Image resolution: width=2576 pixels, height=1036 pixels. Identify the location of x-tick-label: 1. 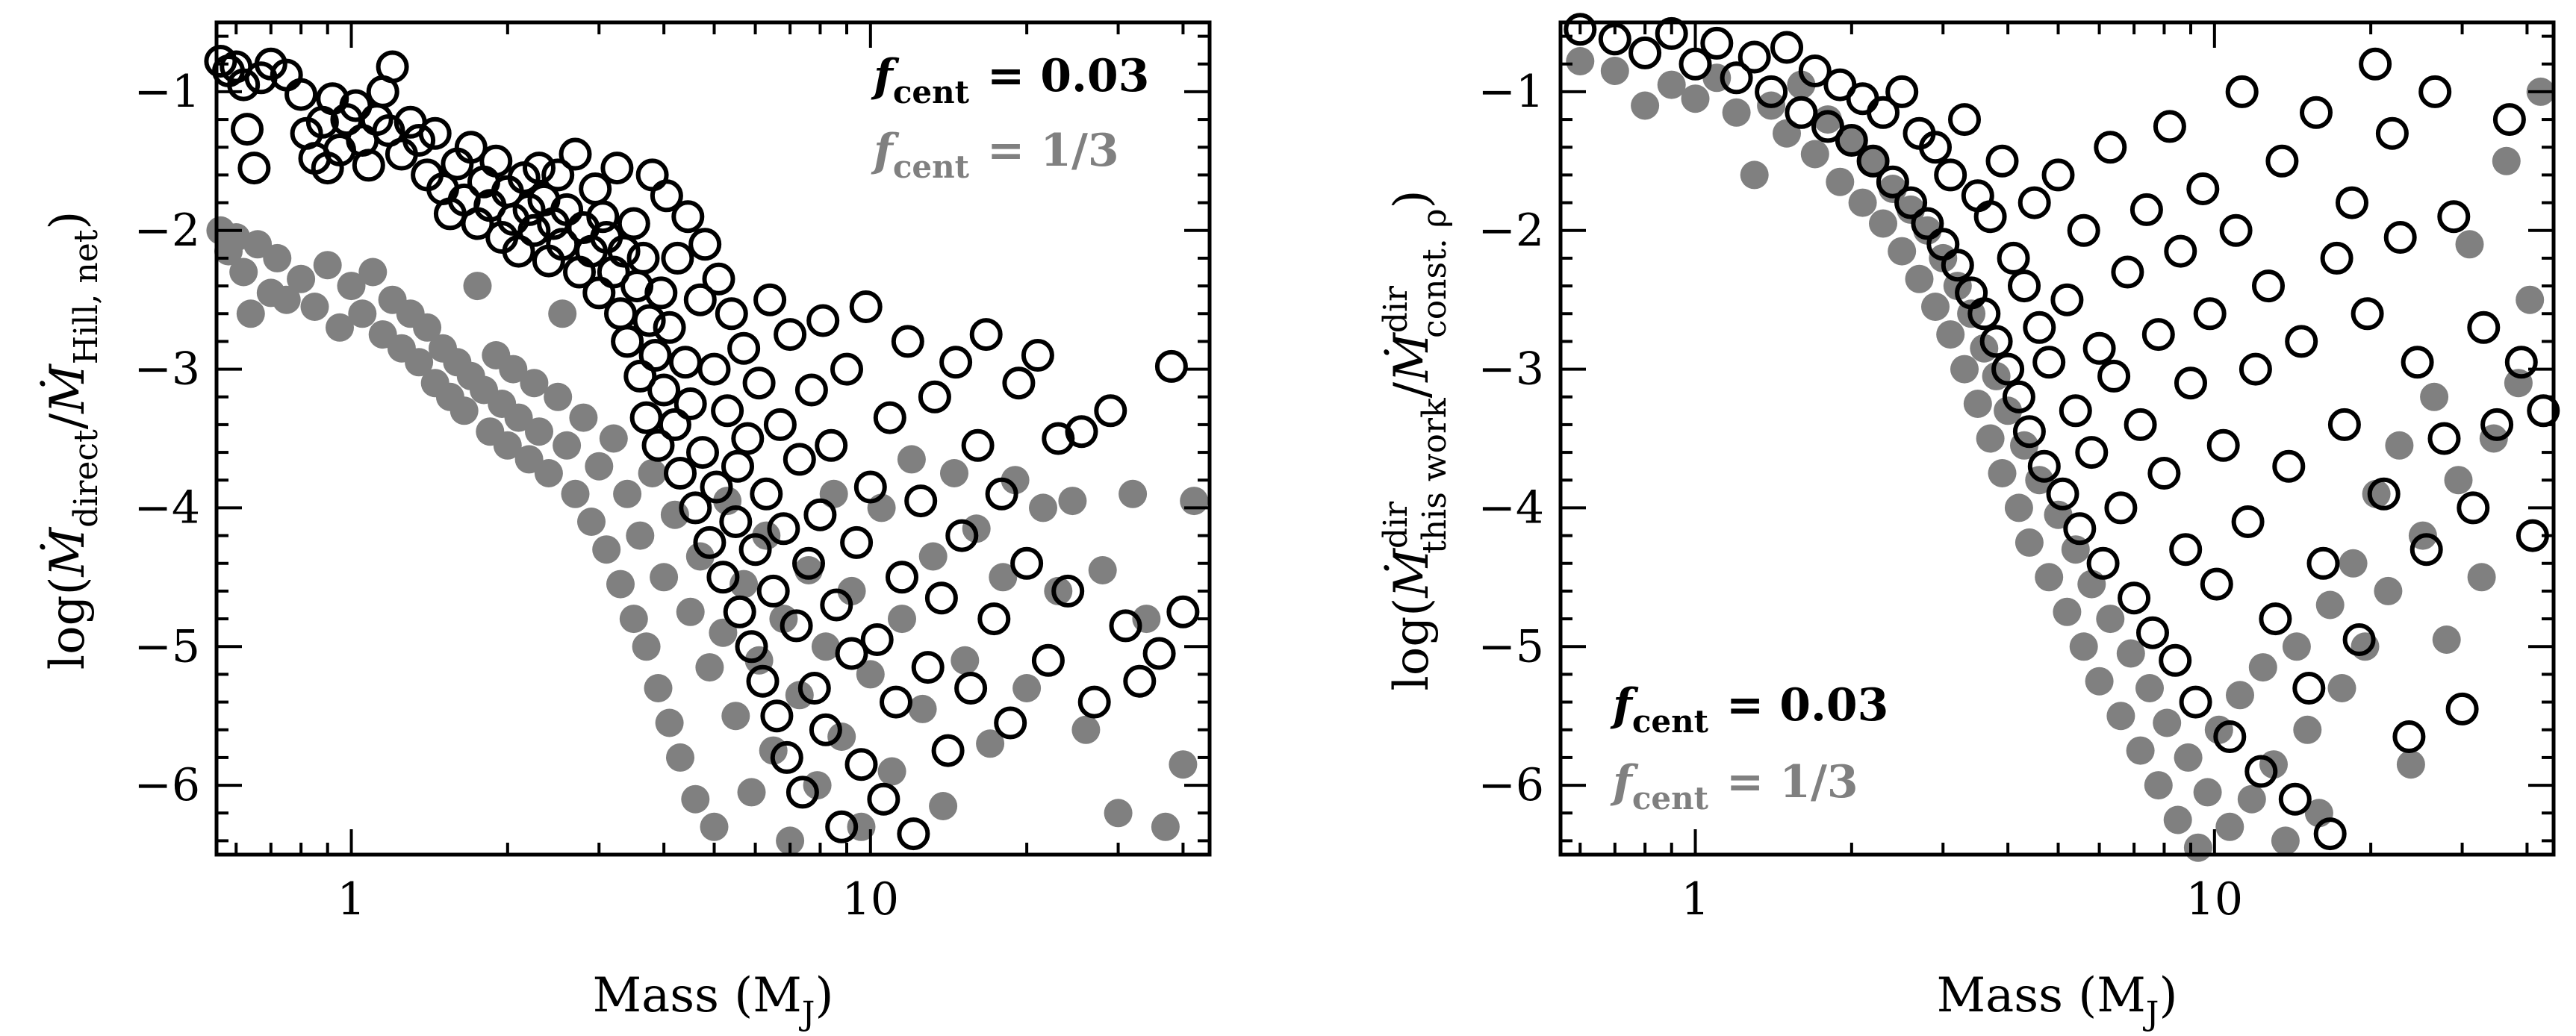
(1695, 899).